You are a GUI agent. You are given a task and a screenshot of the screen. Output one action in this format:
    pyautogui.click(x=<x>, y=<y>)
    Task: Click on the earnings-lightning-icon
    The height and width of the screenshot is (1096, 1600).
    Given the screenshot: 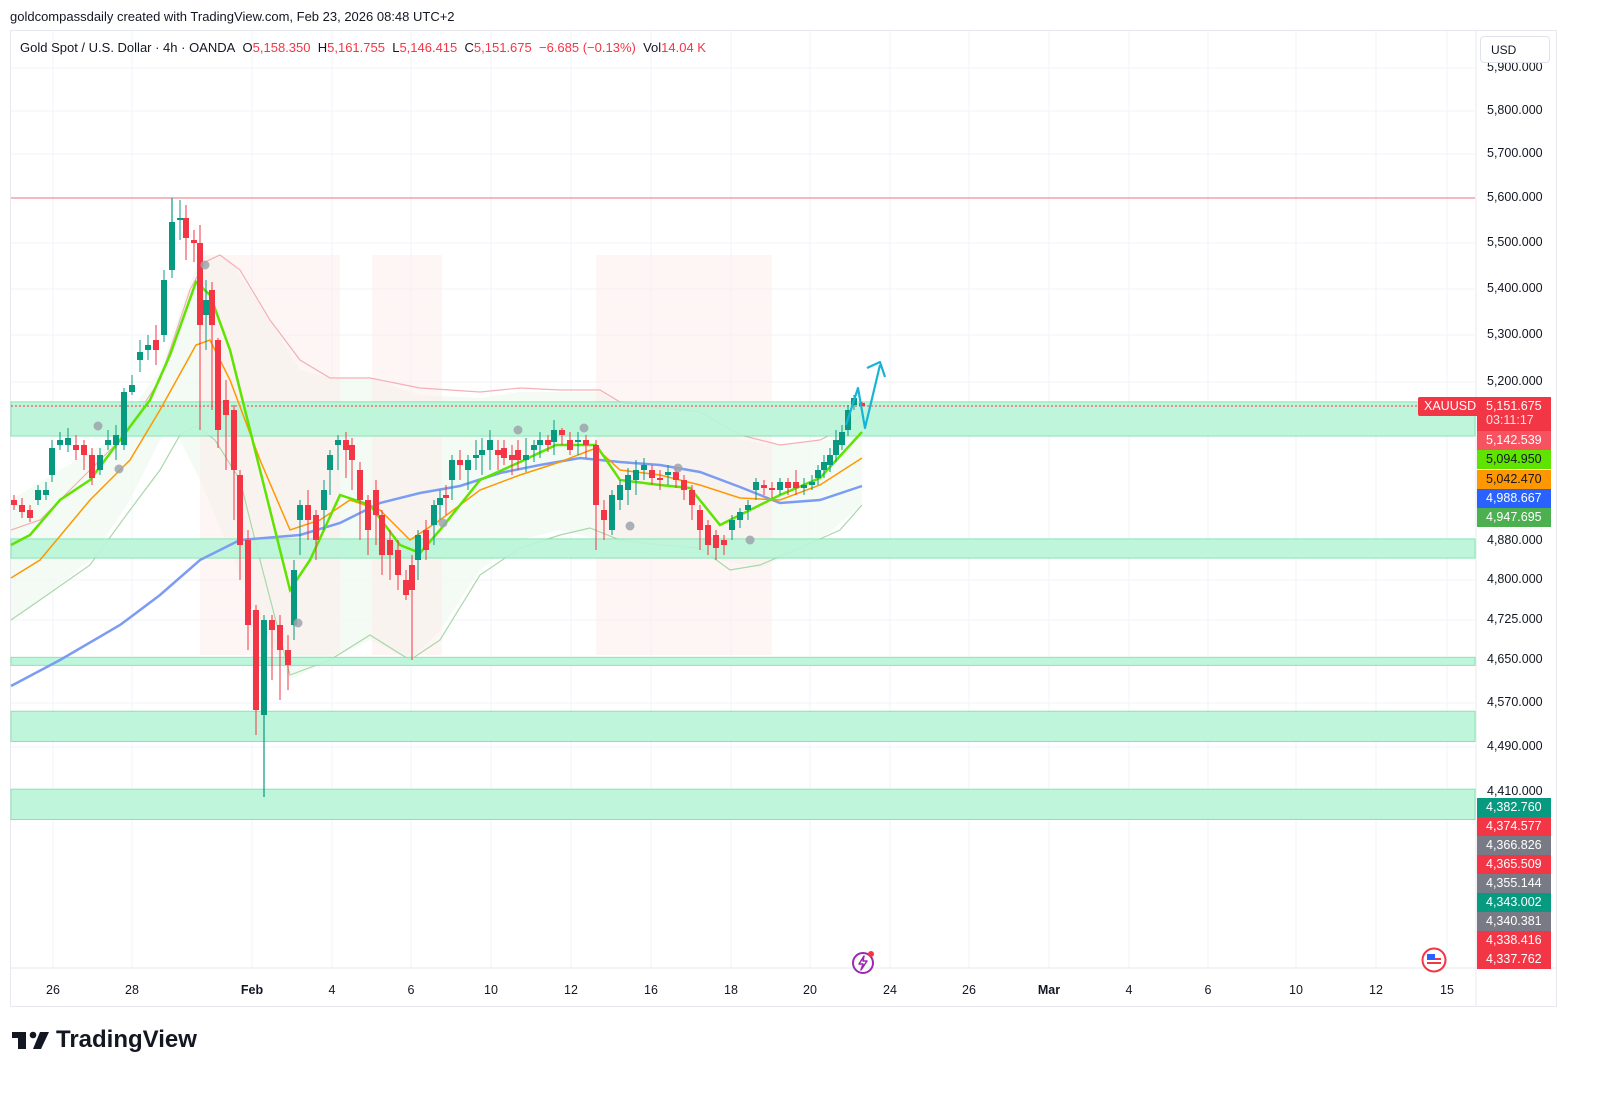 What is the action you would take?
    pyautogui.click(x=864, y=965)
    